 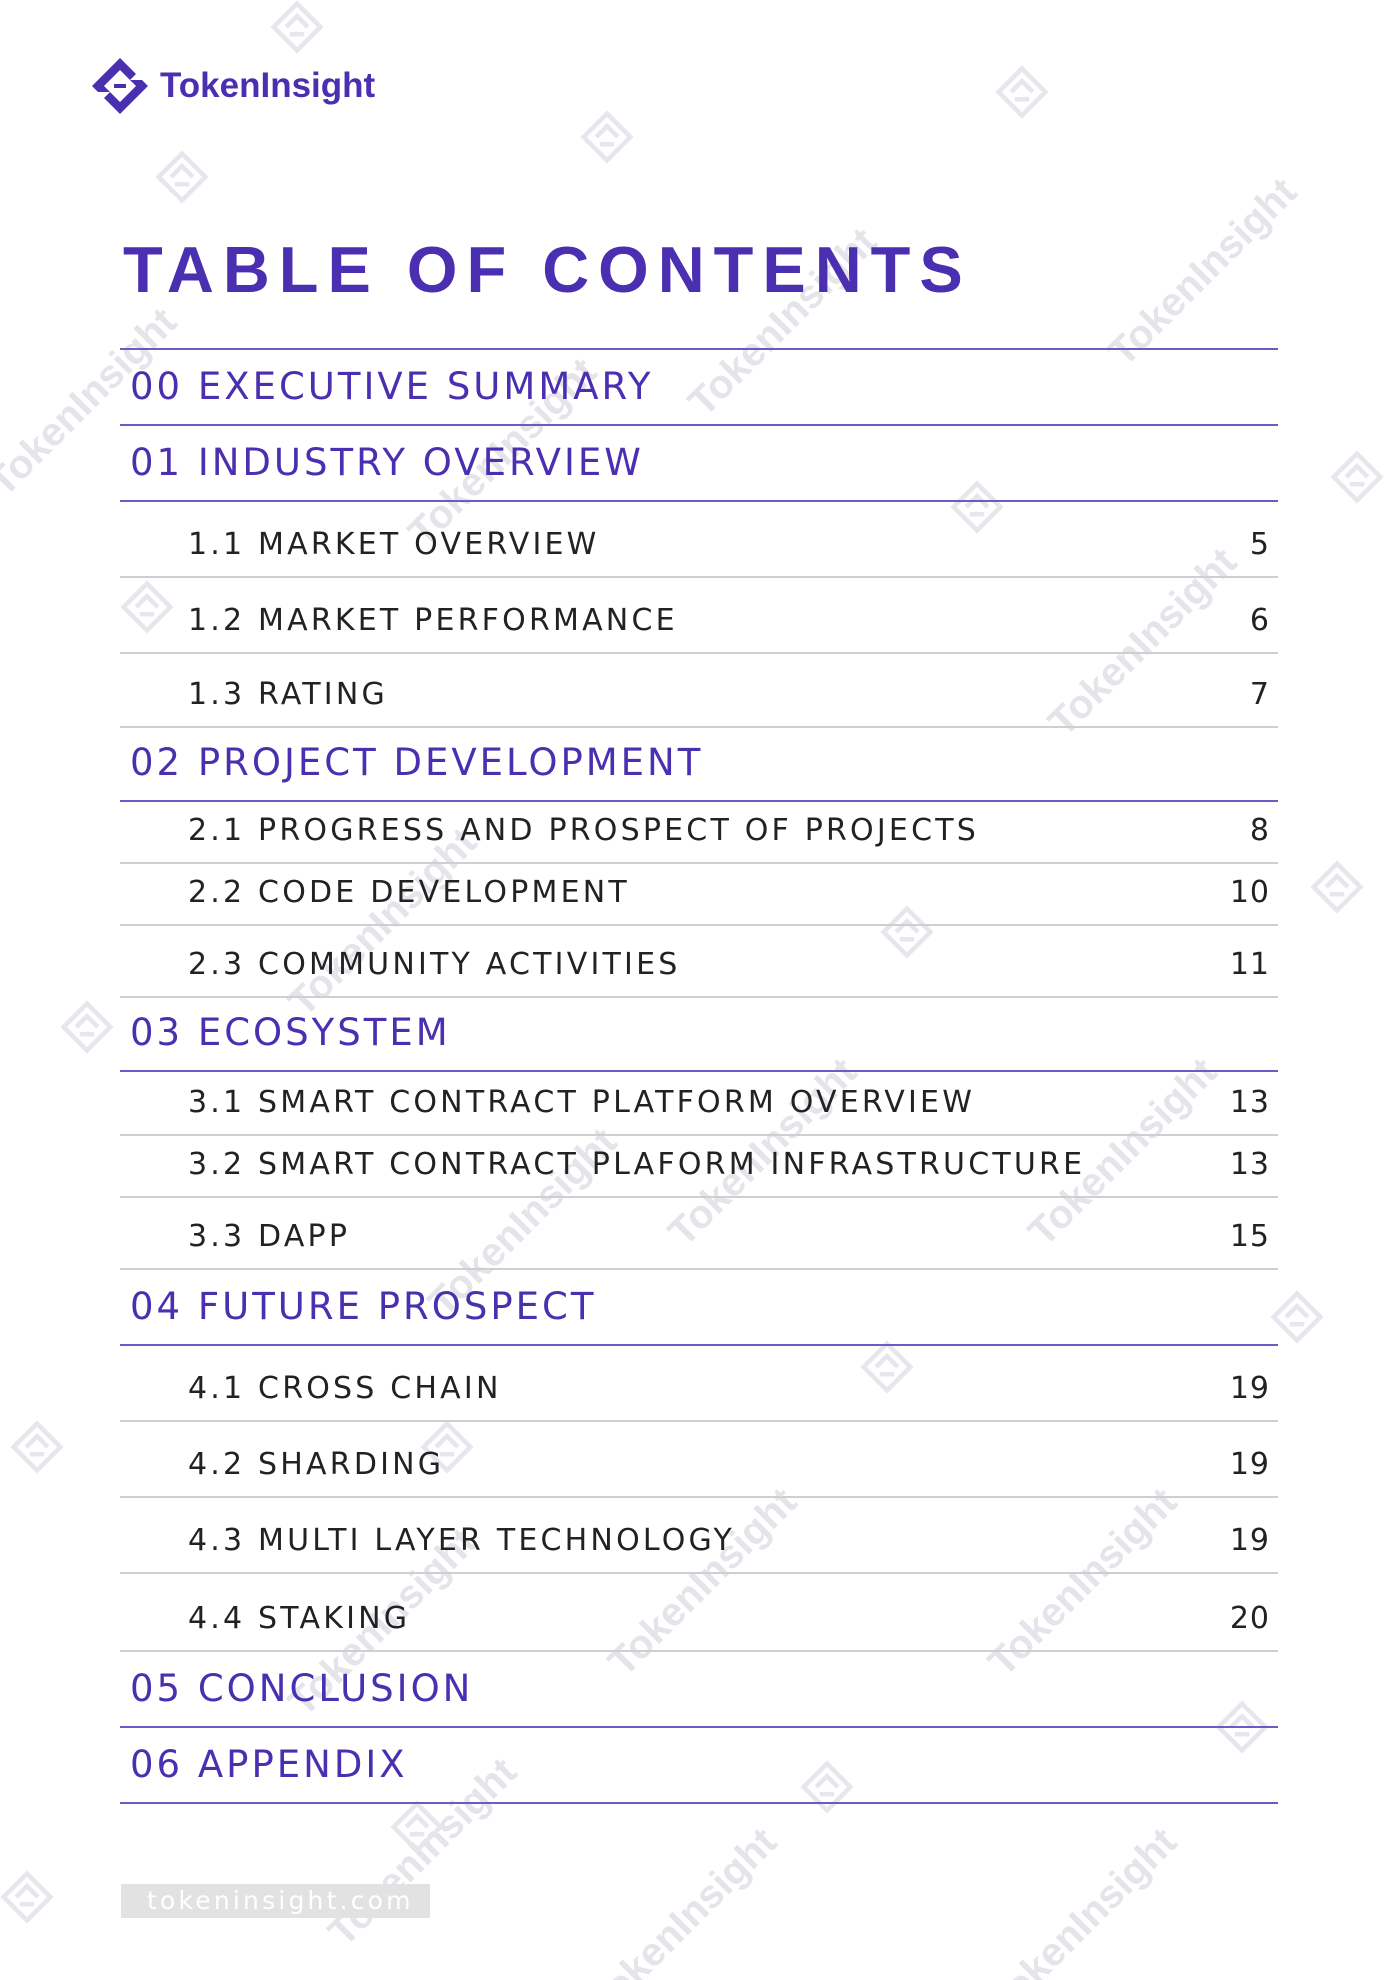 What do you see at coordinates (280, 1900) in the screenshot?
I see `footer-url: tokeninsight.com` at bounding box center [280, 1900].